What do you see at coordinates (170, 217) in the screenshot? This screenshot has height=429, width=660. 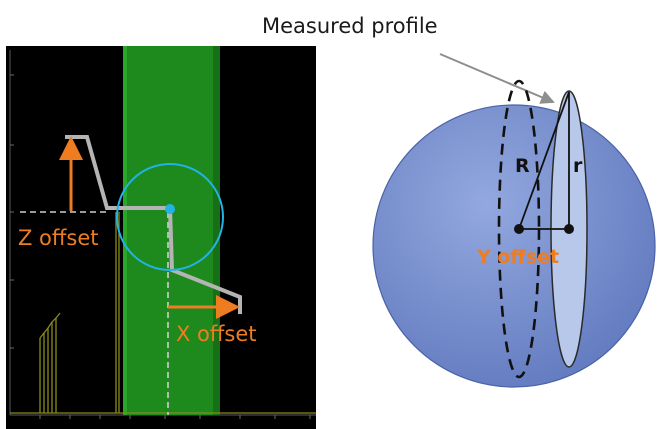 I see `fit-circle` at bounding box center [170, 217].